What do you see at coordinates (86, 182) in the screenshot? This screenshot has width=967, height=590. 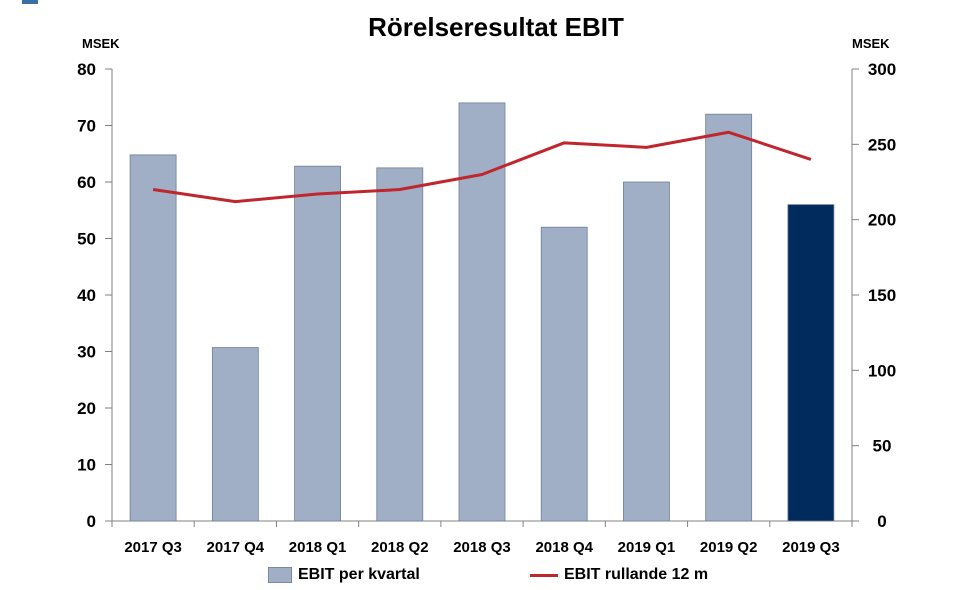 I see `left-axis-tick-label: 60` at bounding box center [86, 182].